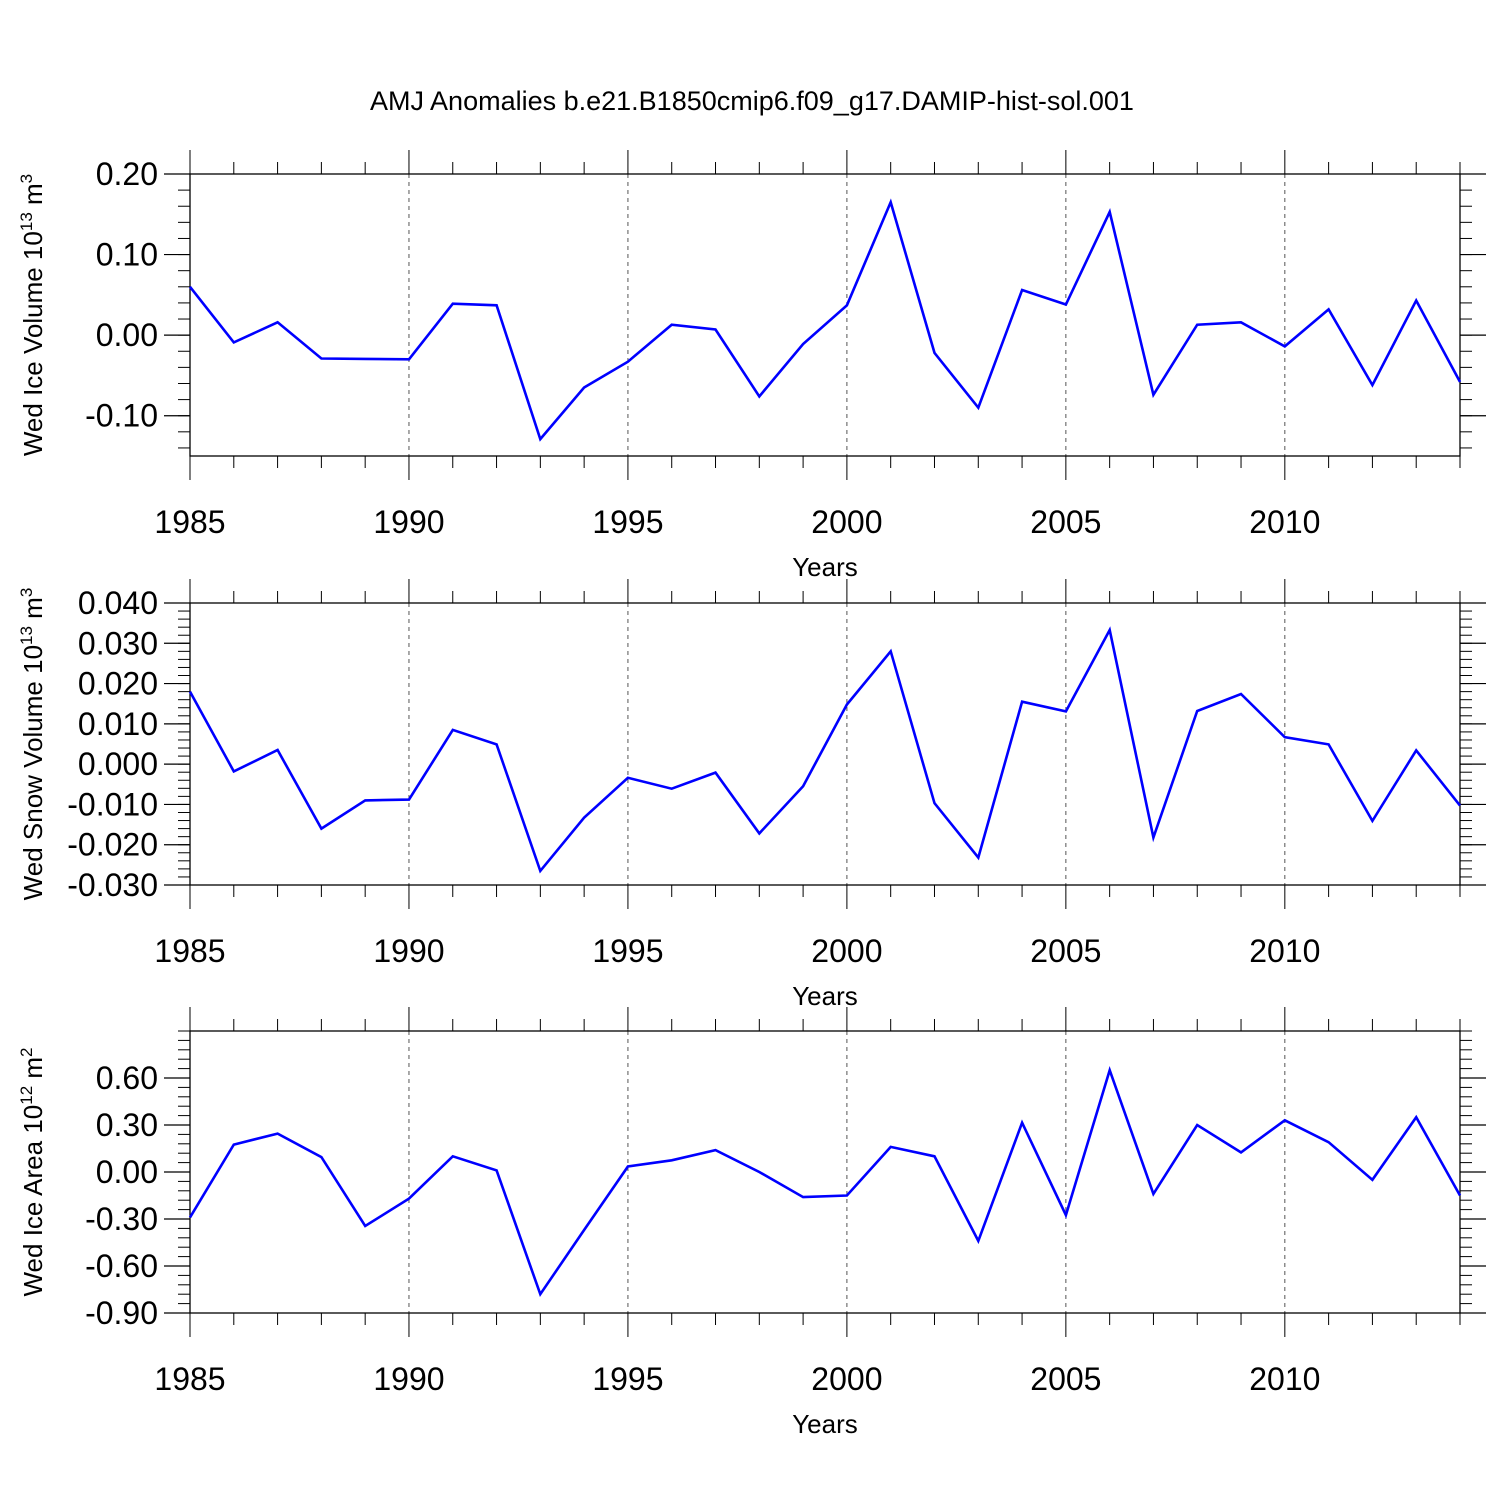 The width and height of the screenshot is (1500, 1500). I want to click on y-tick-label: -0.10, so click(121, 416).